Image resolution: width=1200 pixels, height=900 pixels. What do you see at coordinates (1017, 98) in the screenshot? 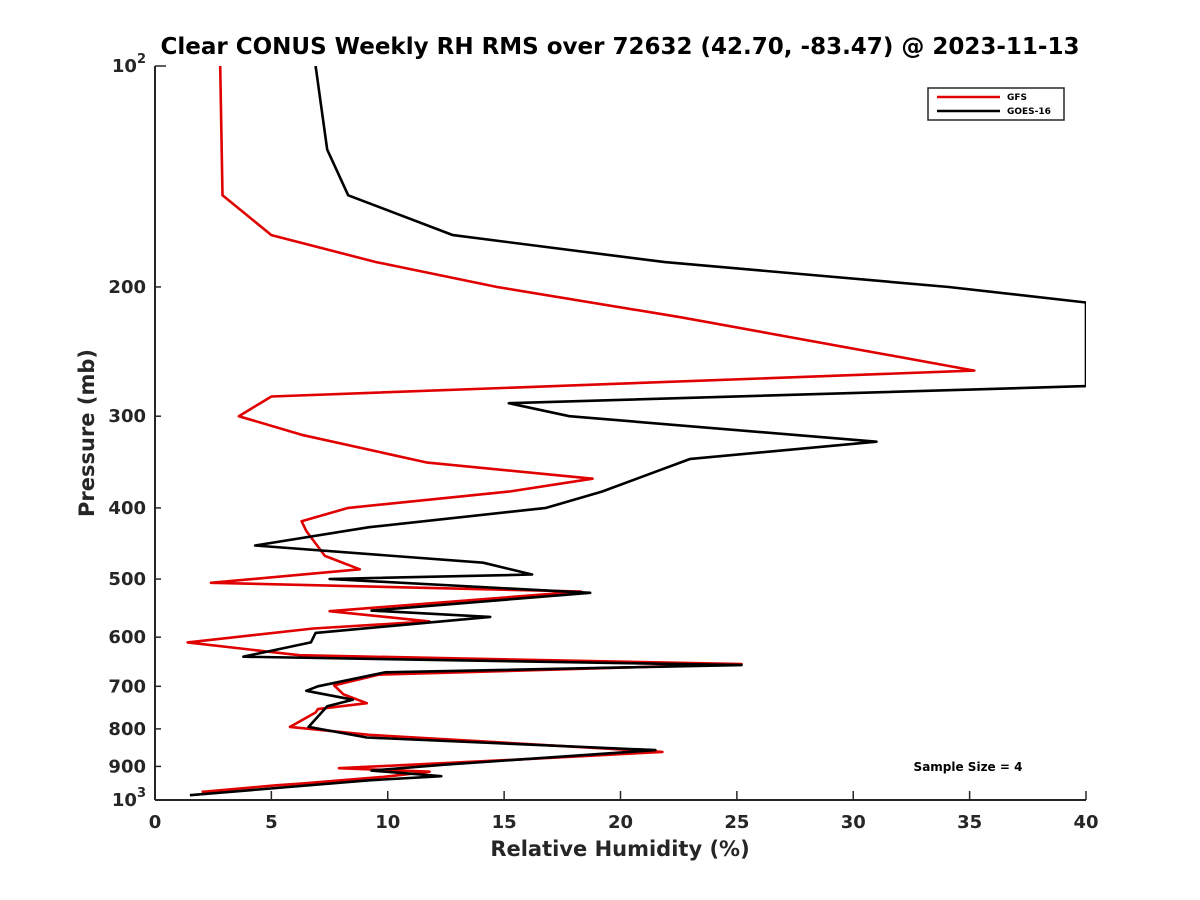
I see `legend-label-gfs: GFS` at bounding box center [1017, 98].